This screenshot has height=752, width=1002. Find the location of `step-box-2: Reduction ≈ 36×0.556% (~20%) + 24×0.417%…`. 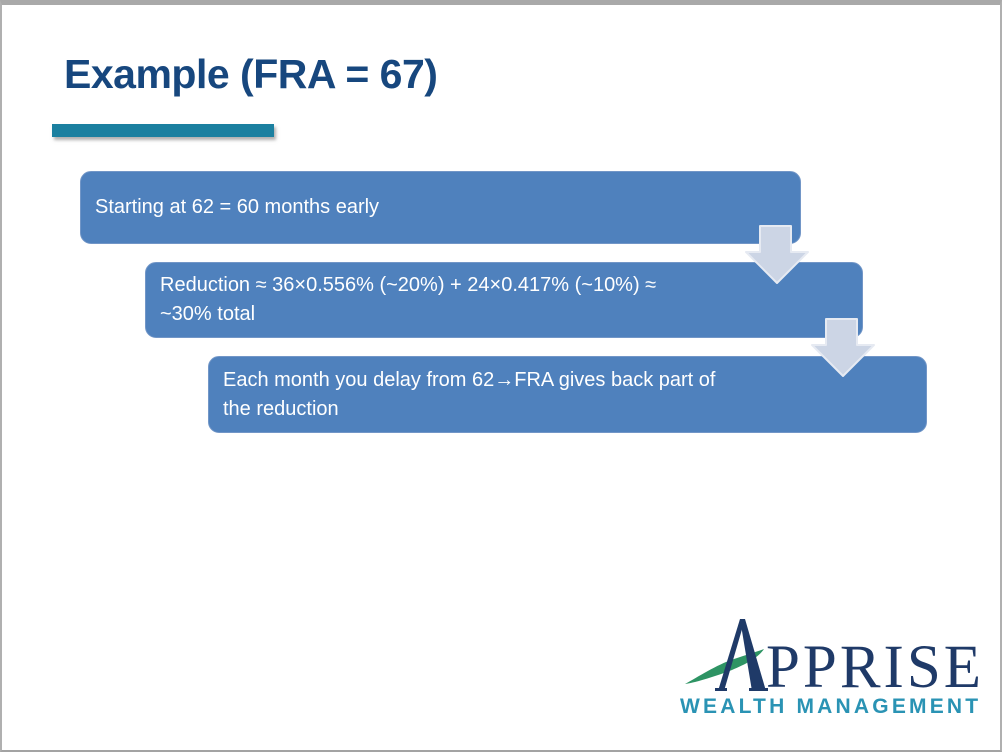

step-box-2: Reduction ≈ 36×0.556% (~20%) + 24×0.417%… is located at coordinates (504, 300).